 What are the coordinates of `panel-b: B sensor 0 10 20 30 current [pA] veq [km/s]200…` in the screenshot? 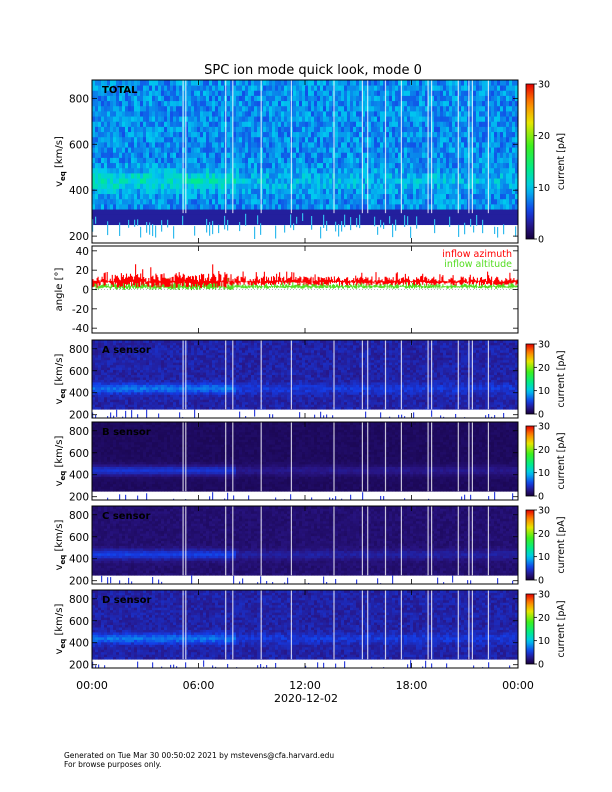 It's located at (310, 462).